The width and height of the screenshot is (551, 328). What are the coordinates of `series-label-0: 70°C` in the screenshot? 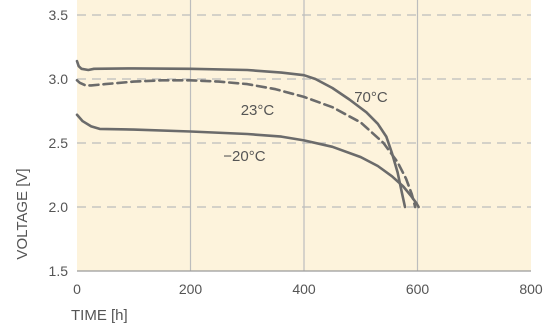 It's located at (371, 97).